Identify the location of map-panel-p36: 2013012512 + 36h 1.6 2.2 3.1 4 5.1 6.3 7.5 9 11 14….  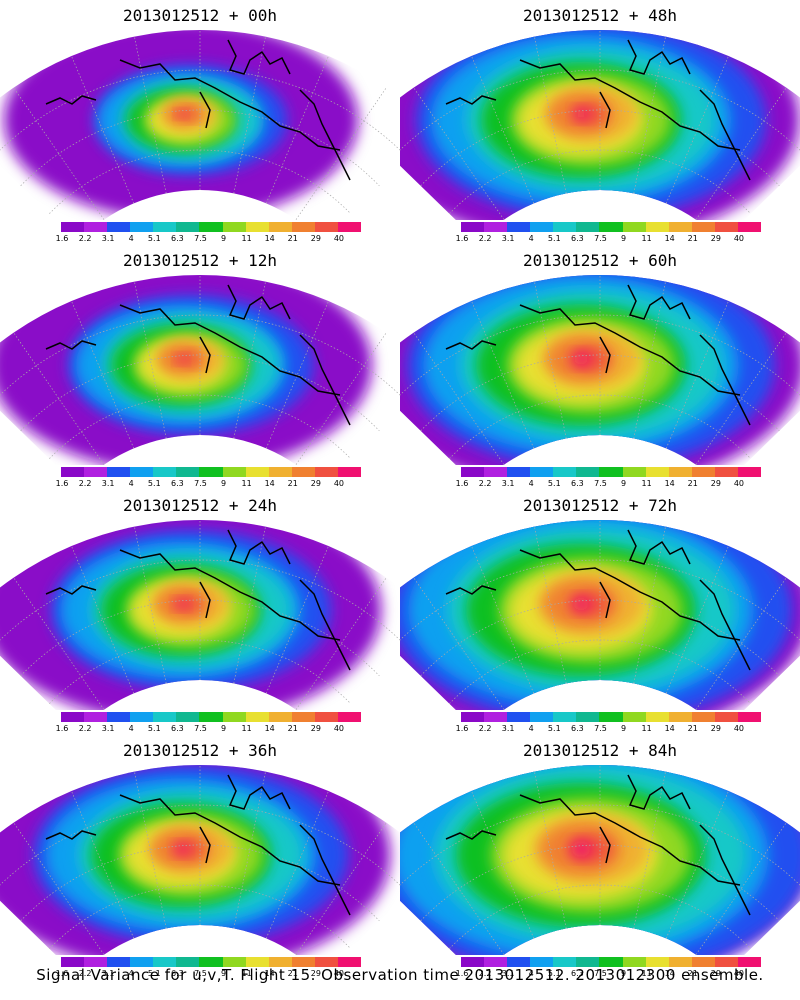
(200, 857).